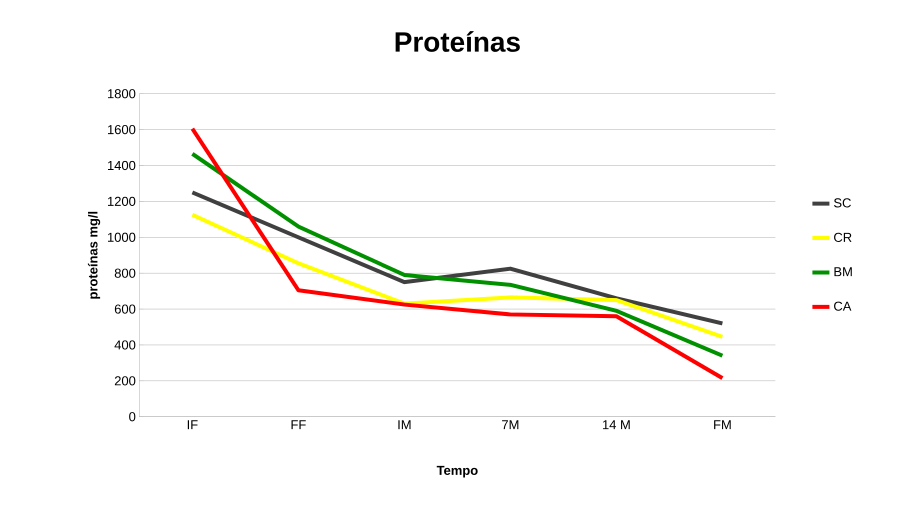 The width and height of the screenshot is (913, 521). Describe the element at coordinates (122, 237) in the screenshot. I see `y-tick-label: 1000` at that location.